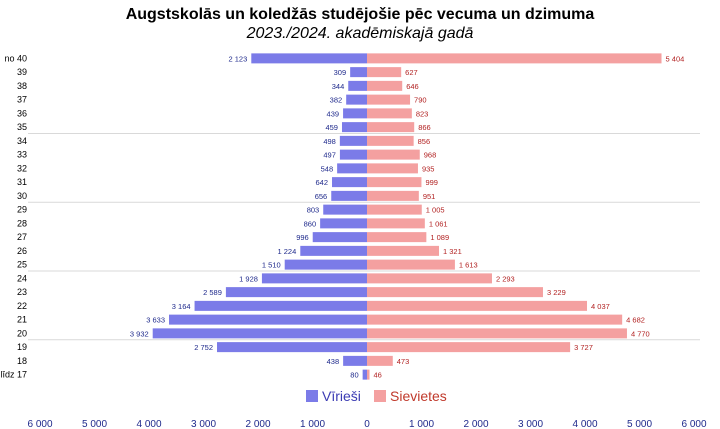 The width and height of the screenshot is (720, 429). I want to click on data-label-male: 642, so click(321, 182).